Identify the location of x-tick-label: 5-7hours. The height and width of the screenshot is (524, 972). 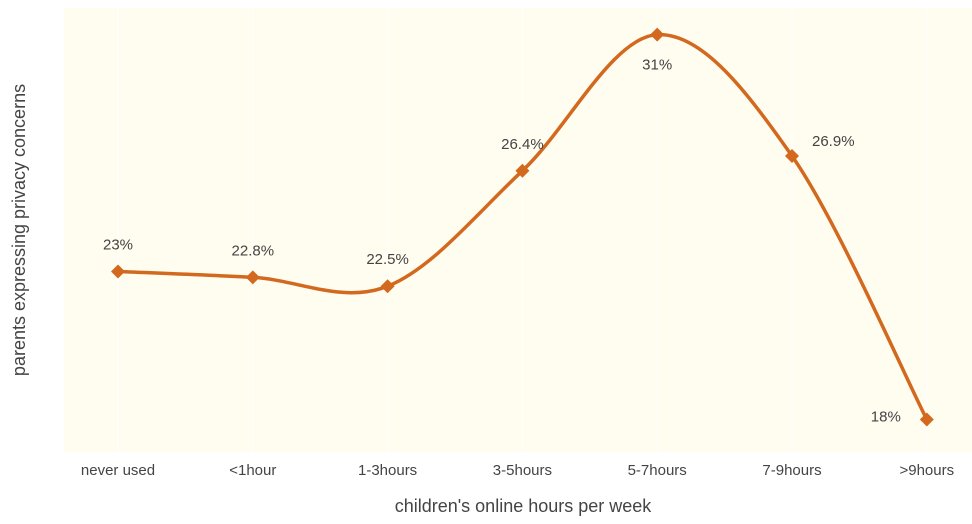
(657, 470).